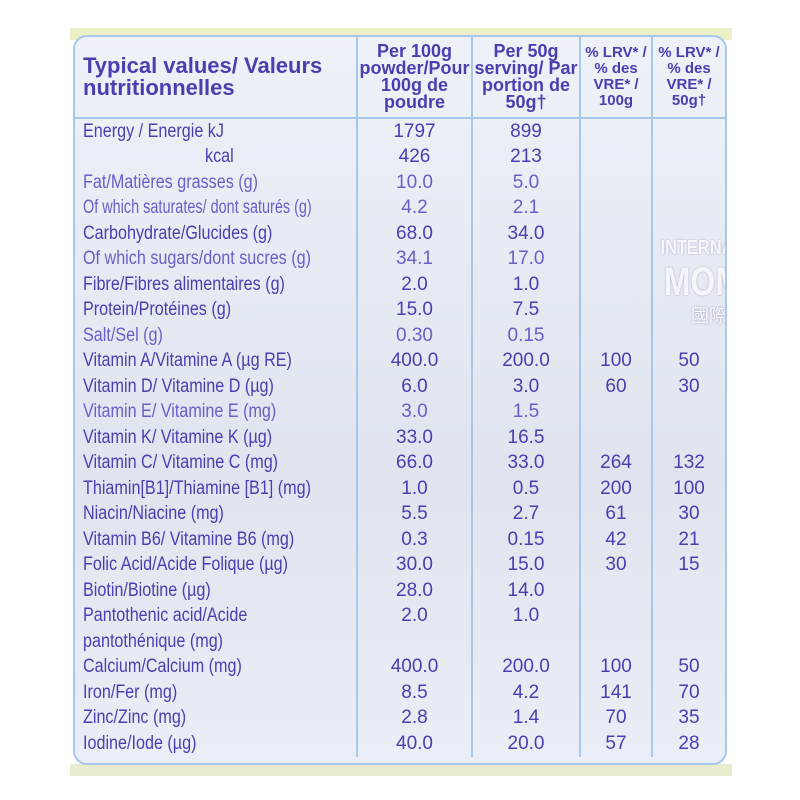 The image size is (800, 800). What do you see at coordinates (414, 234) in the screenshot?
I see `cell-per100: 68.0` at bounding box center [414, 234].